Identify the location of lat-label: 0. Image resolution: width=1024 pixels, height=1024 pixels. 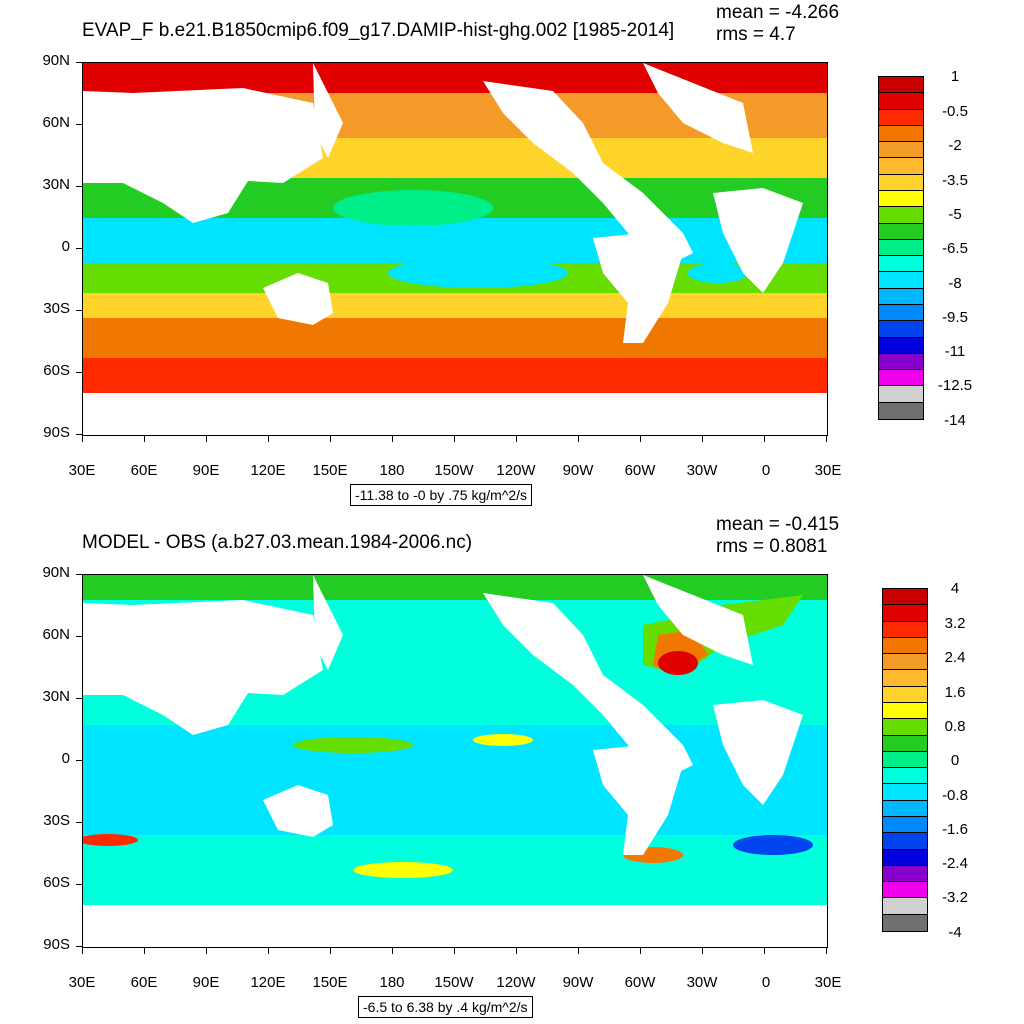
(65, 246).